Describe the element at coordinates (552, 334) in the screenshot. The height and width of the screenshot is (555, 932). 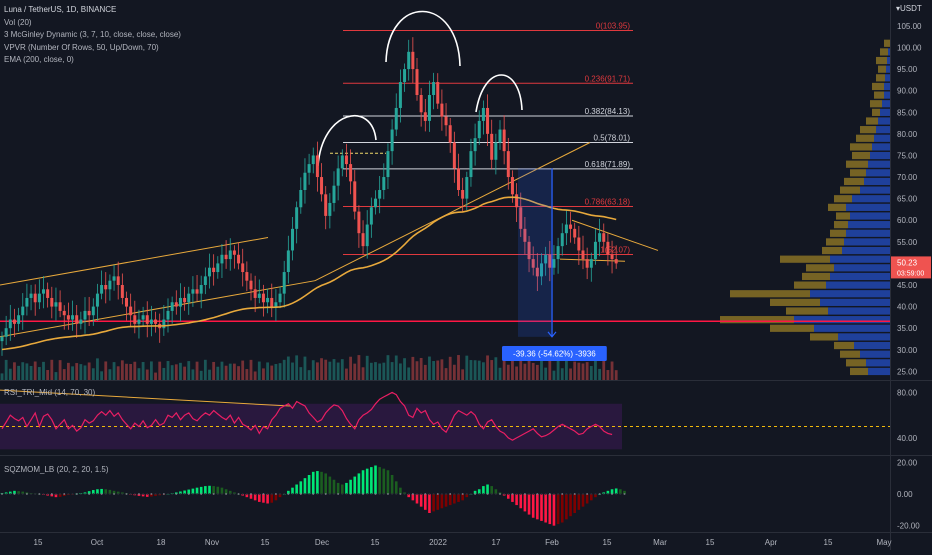
I see `measure-arrow` at that location.